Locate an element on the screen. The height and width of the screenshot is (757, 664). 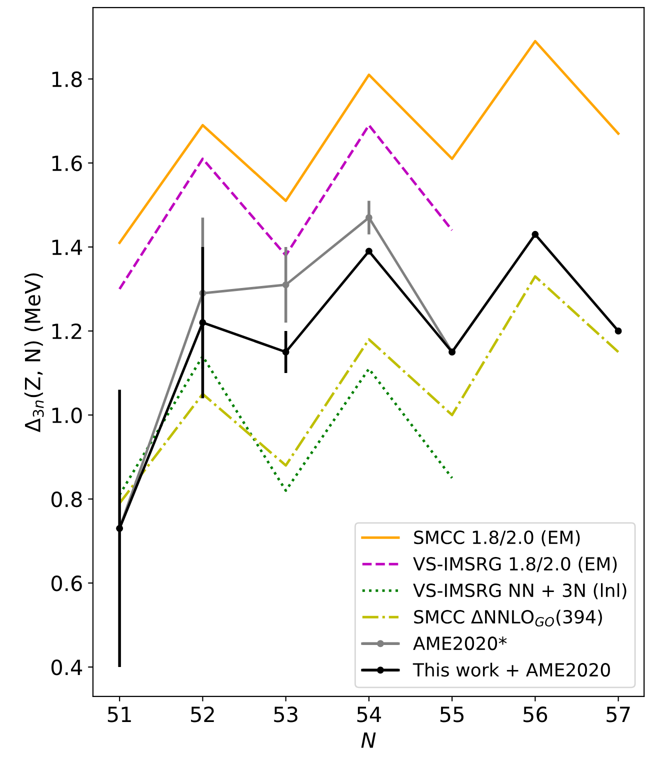
x-tick-label: 52 is located at coordinates (202, 714).